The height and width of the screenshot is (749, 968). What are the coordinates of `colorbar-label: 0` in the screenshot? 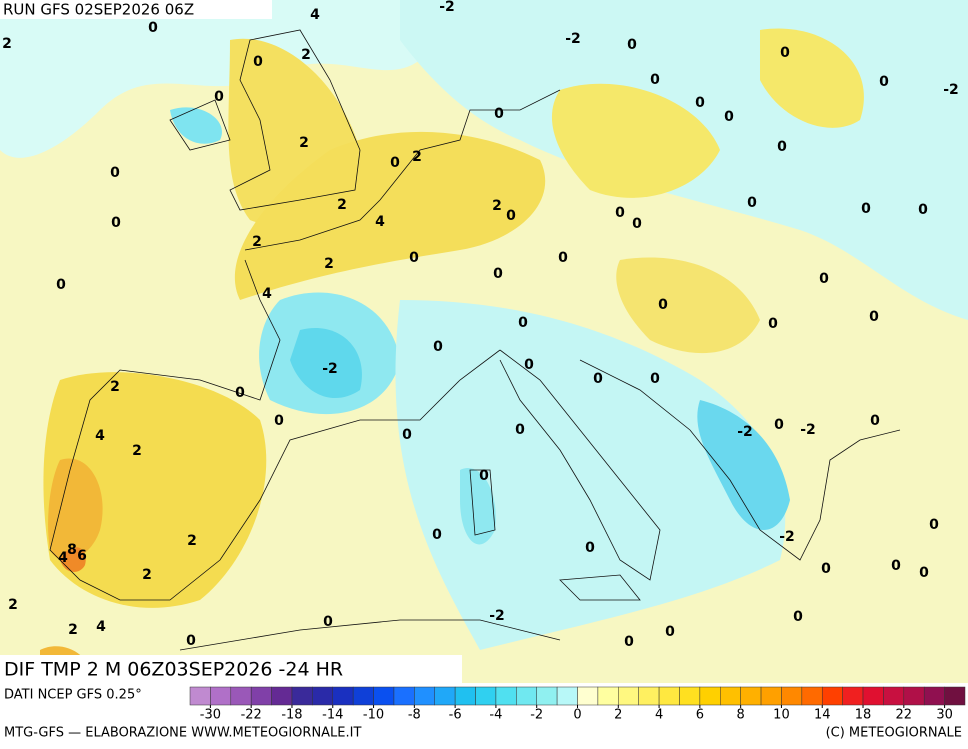 It's located at (577, 715).